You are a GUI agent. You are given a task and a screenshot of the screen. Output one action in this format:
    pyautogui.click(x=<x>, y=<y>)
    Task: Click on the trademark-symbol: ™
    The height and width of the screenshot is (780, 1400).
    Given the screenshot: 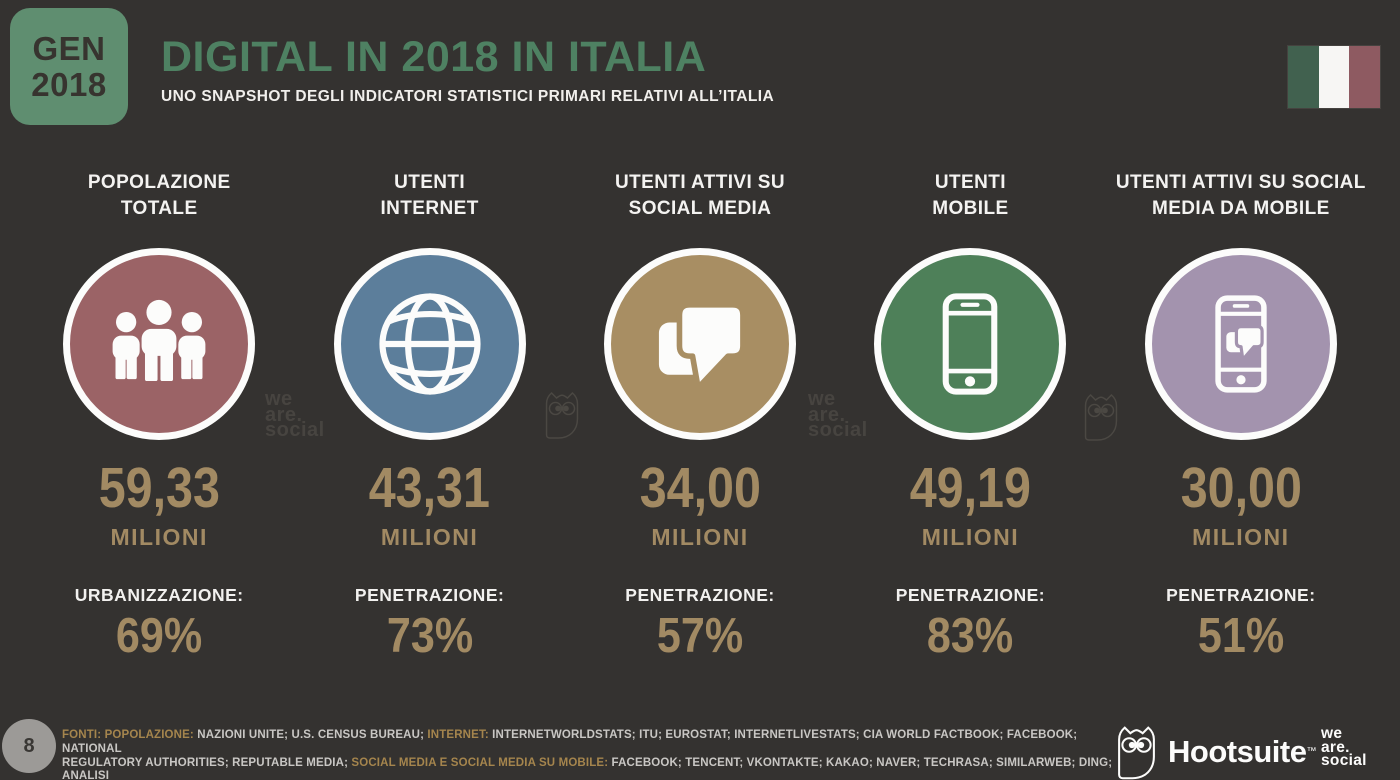 What is the action you would take?
    pyautogui.click(x=1311, y=752)
    